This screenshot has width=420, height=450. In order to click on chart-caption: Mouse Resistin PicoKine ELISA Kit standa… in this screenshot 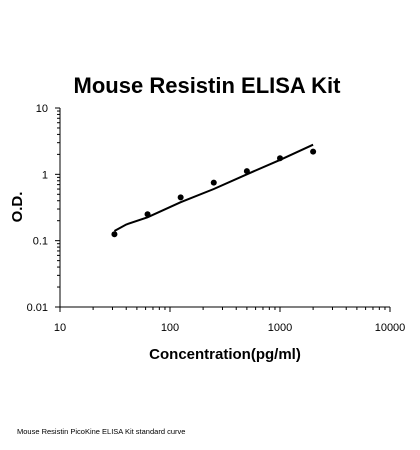, I will do `click(101, 431)`.